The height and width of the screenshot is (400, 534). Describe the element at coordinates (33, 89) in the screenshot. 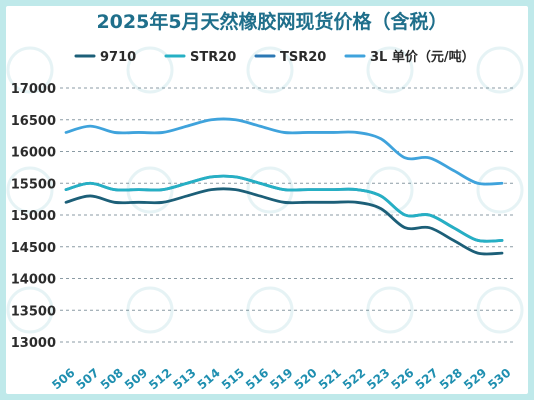

I see `y-tick-label: 17000` at that location.